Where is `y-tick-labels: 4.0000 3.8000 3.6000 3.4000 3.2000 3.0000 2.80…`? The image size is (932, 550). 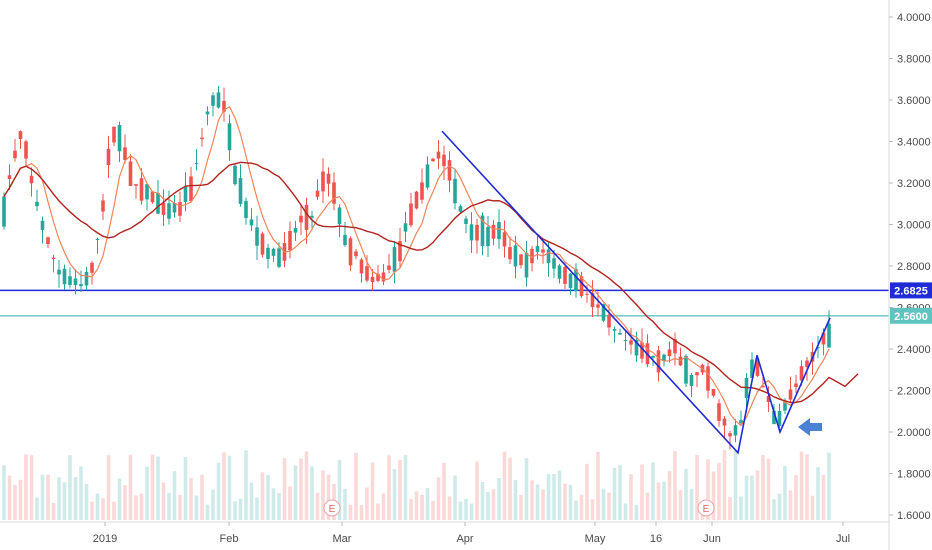
y-tick-labels: 4.0000 3.8000 3.6000 3.4000 3.2000 3.0000 2.80… is located at coordinates (910, 267).